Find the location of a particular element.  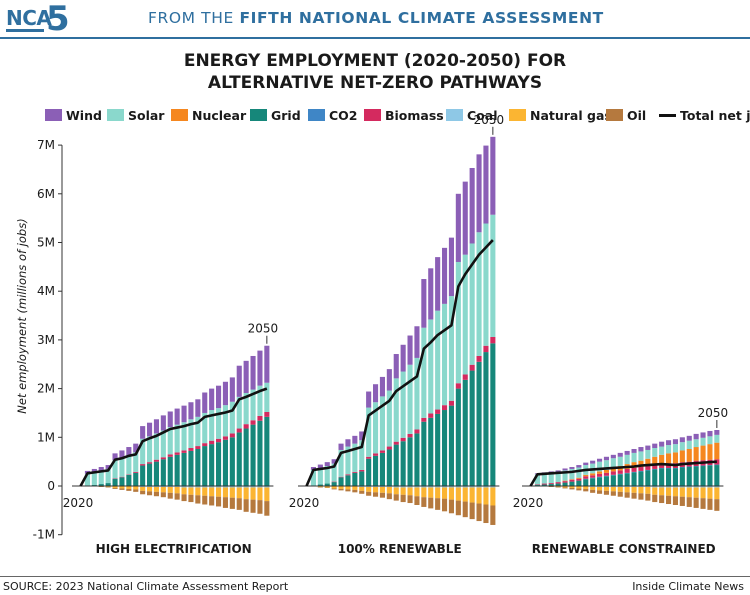

legend-label-solar: Solar is located at coordinates (146, 115).